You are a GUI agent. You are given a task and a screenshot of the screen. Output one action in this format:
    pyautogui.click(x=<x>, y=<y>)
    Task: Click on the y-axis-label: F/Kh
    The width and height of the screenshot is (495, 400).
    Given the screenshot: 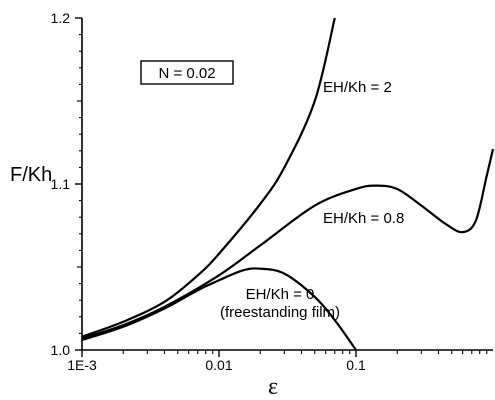 What is the action you would take?
    pyautogui.click(x=31, y=175)
    